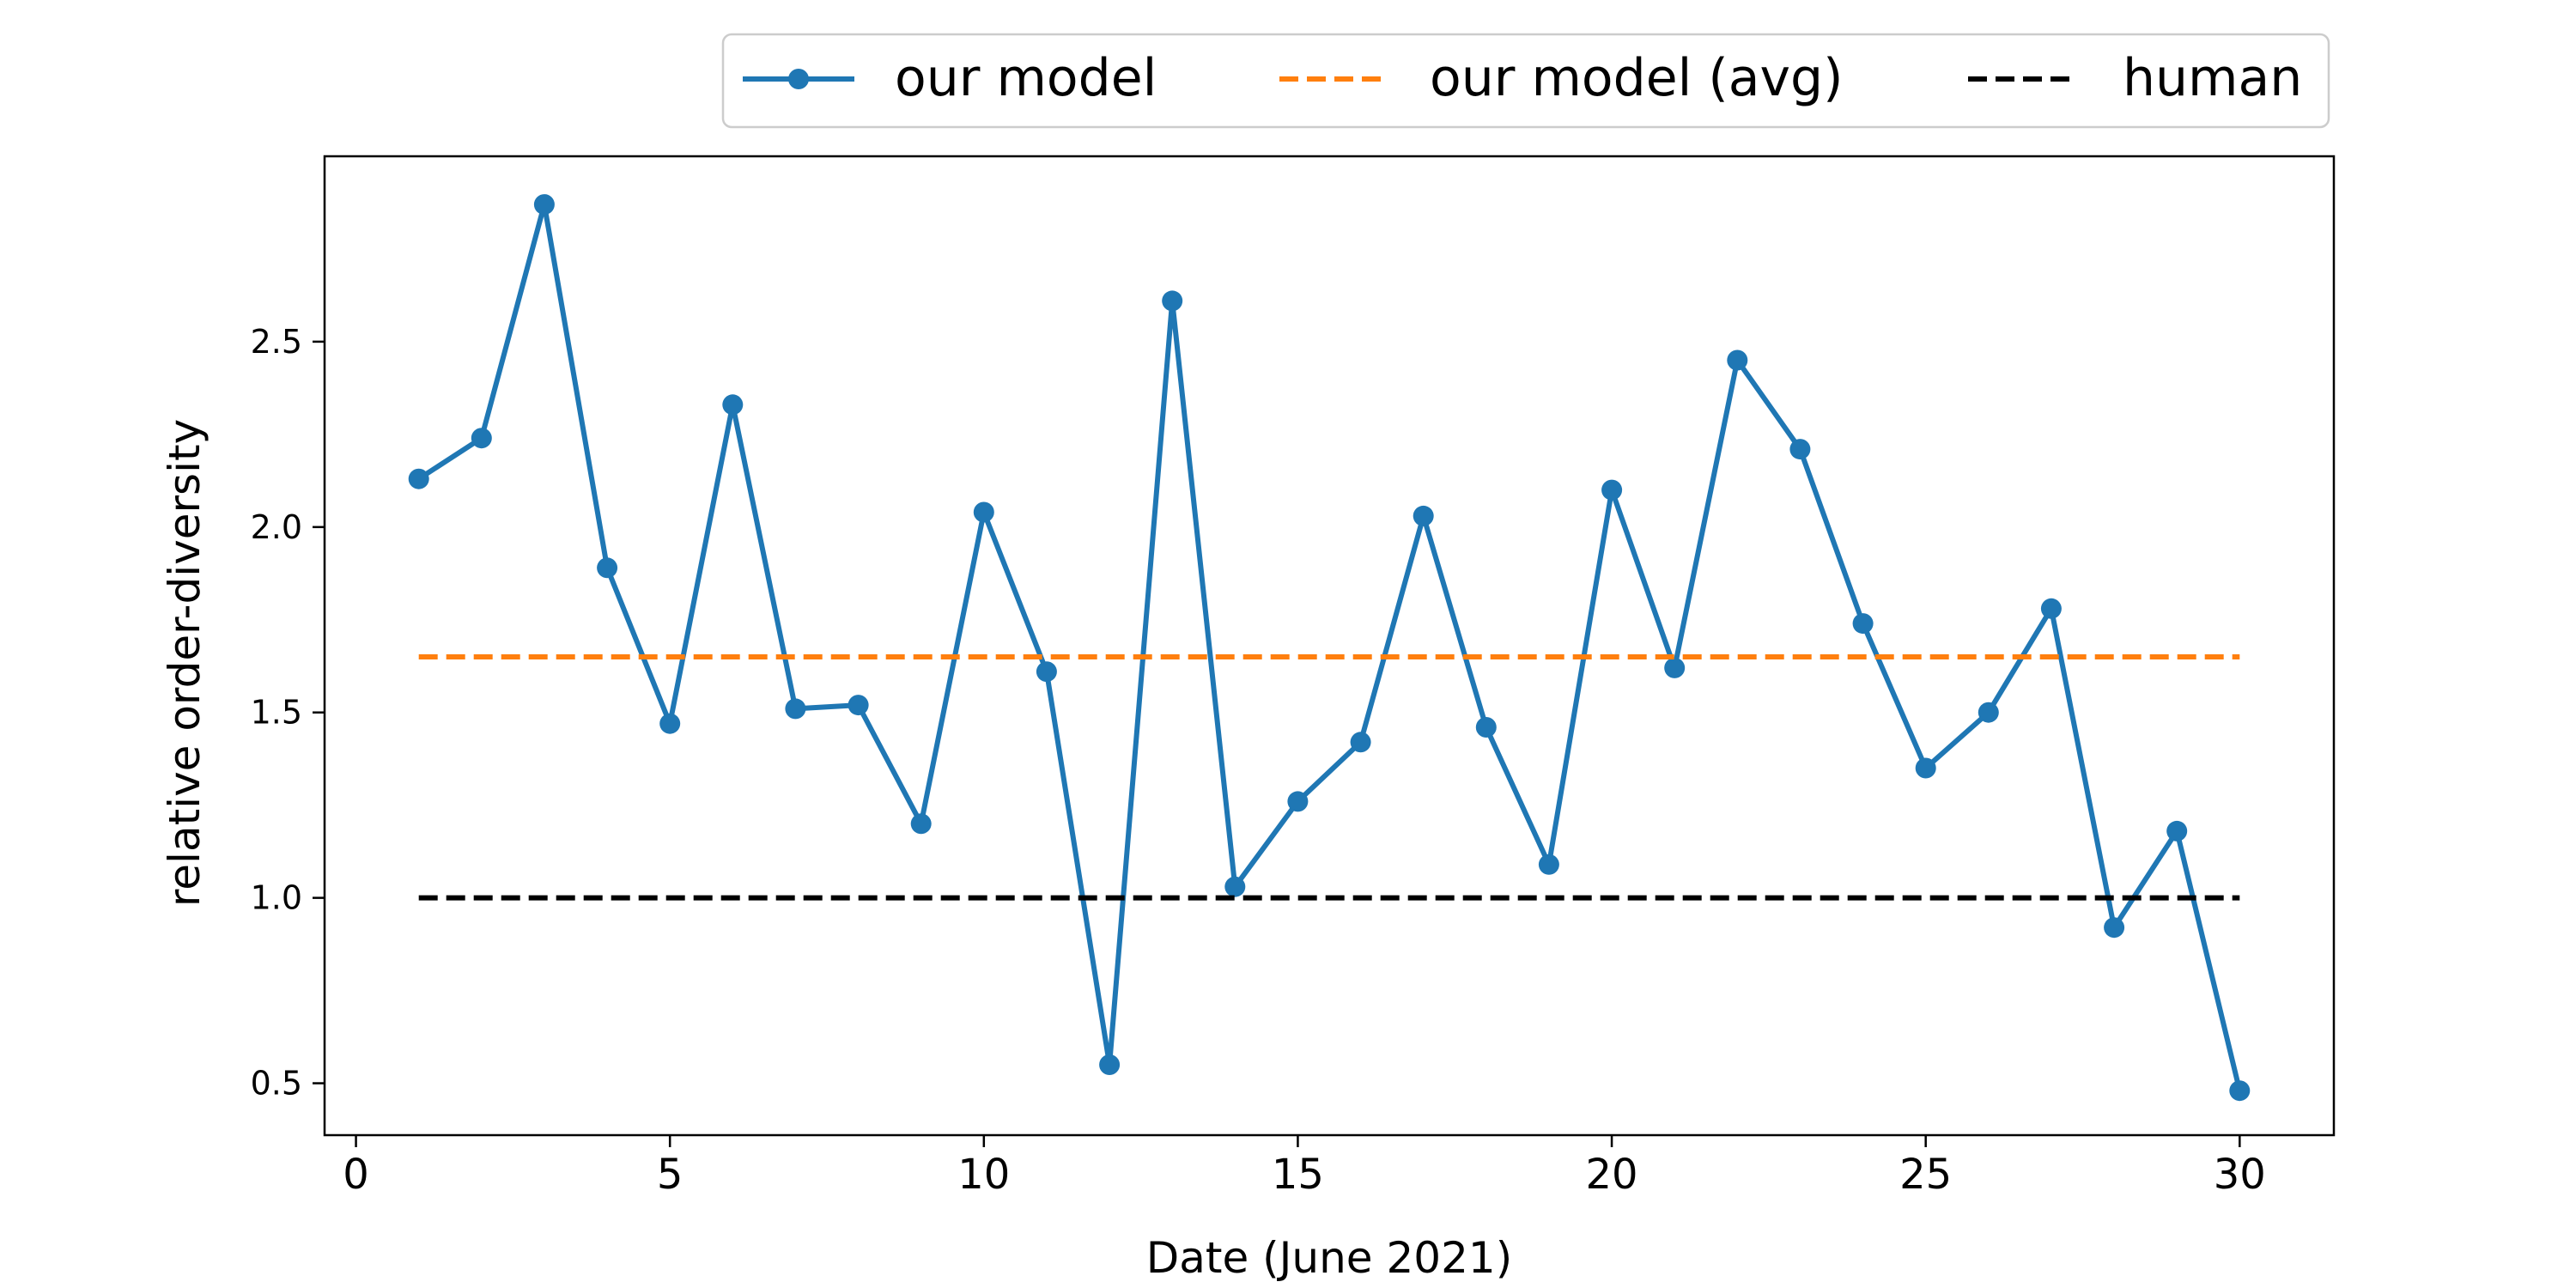 This screenshot has height=1288, width=2576. What do you see at coordinates (276, 1084) in the screenshot?
I see `y-tick-label: 0.5` at bounding box center [276, 1084].